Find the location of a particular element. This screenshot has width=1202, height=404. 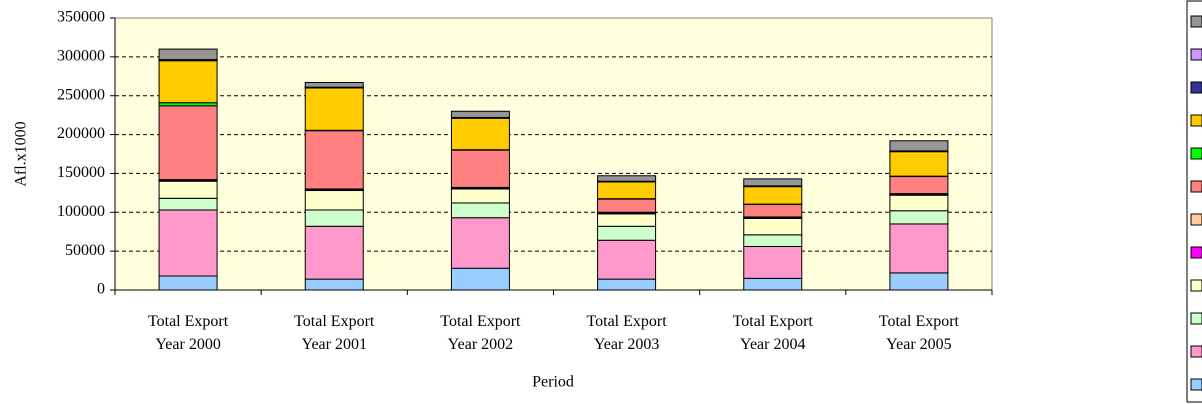

x-tick-label: Total Export Year 2002 is located at coordinates (480, 333).